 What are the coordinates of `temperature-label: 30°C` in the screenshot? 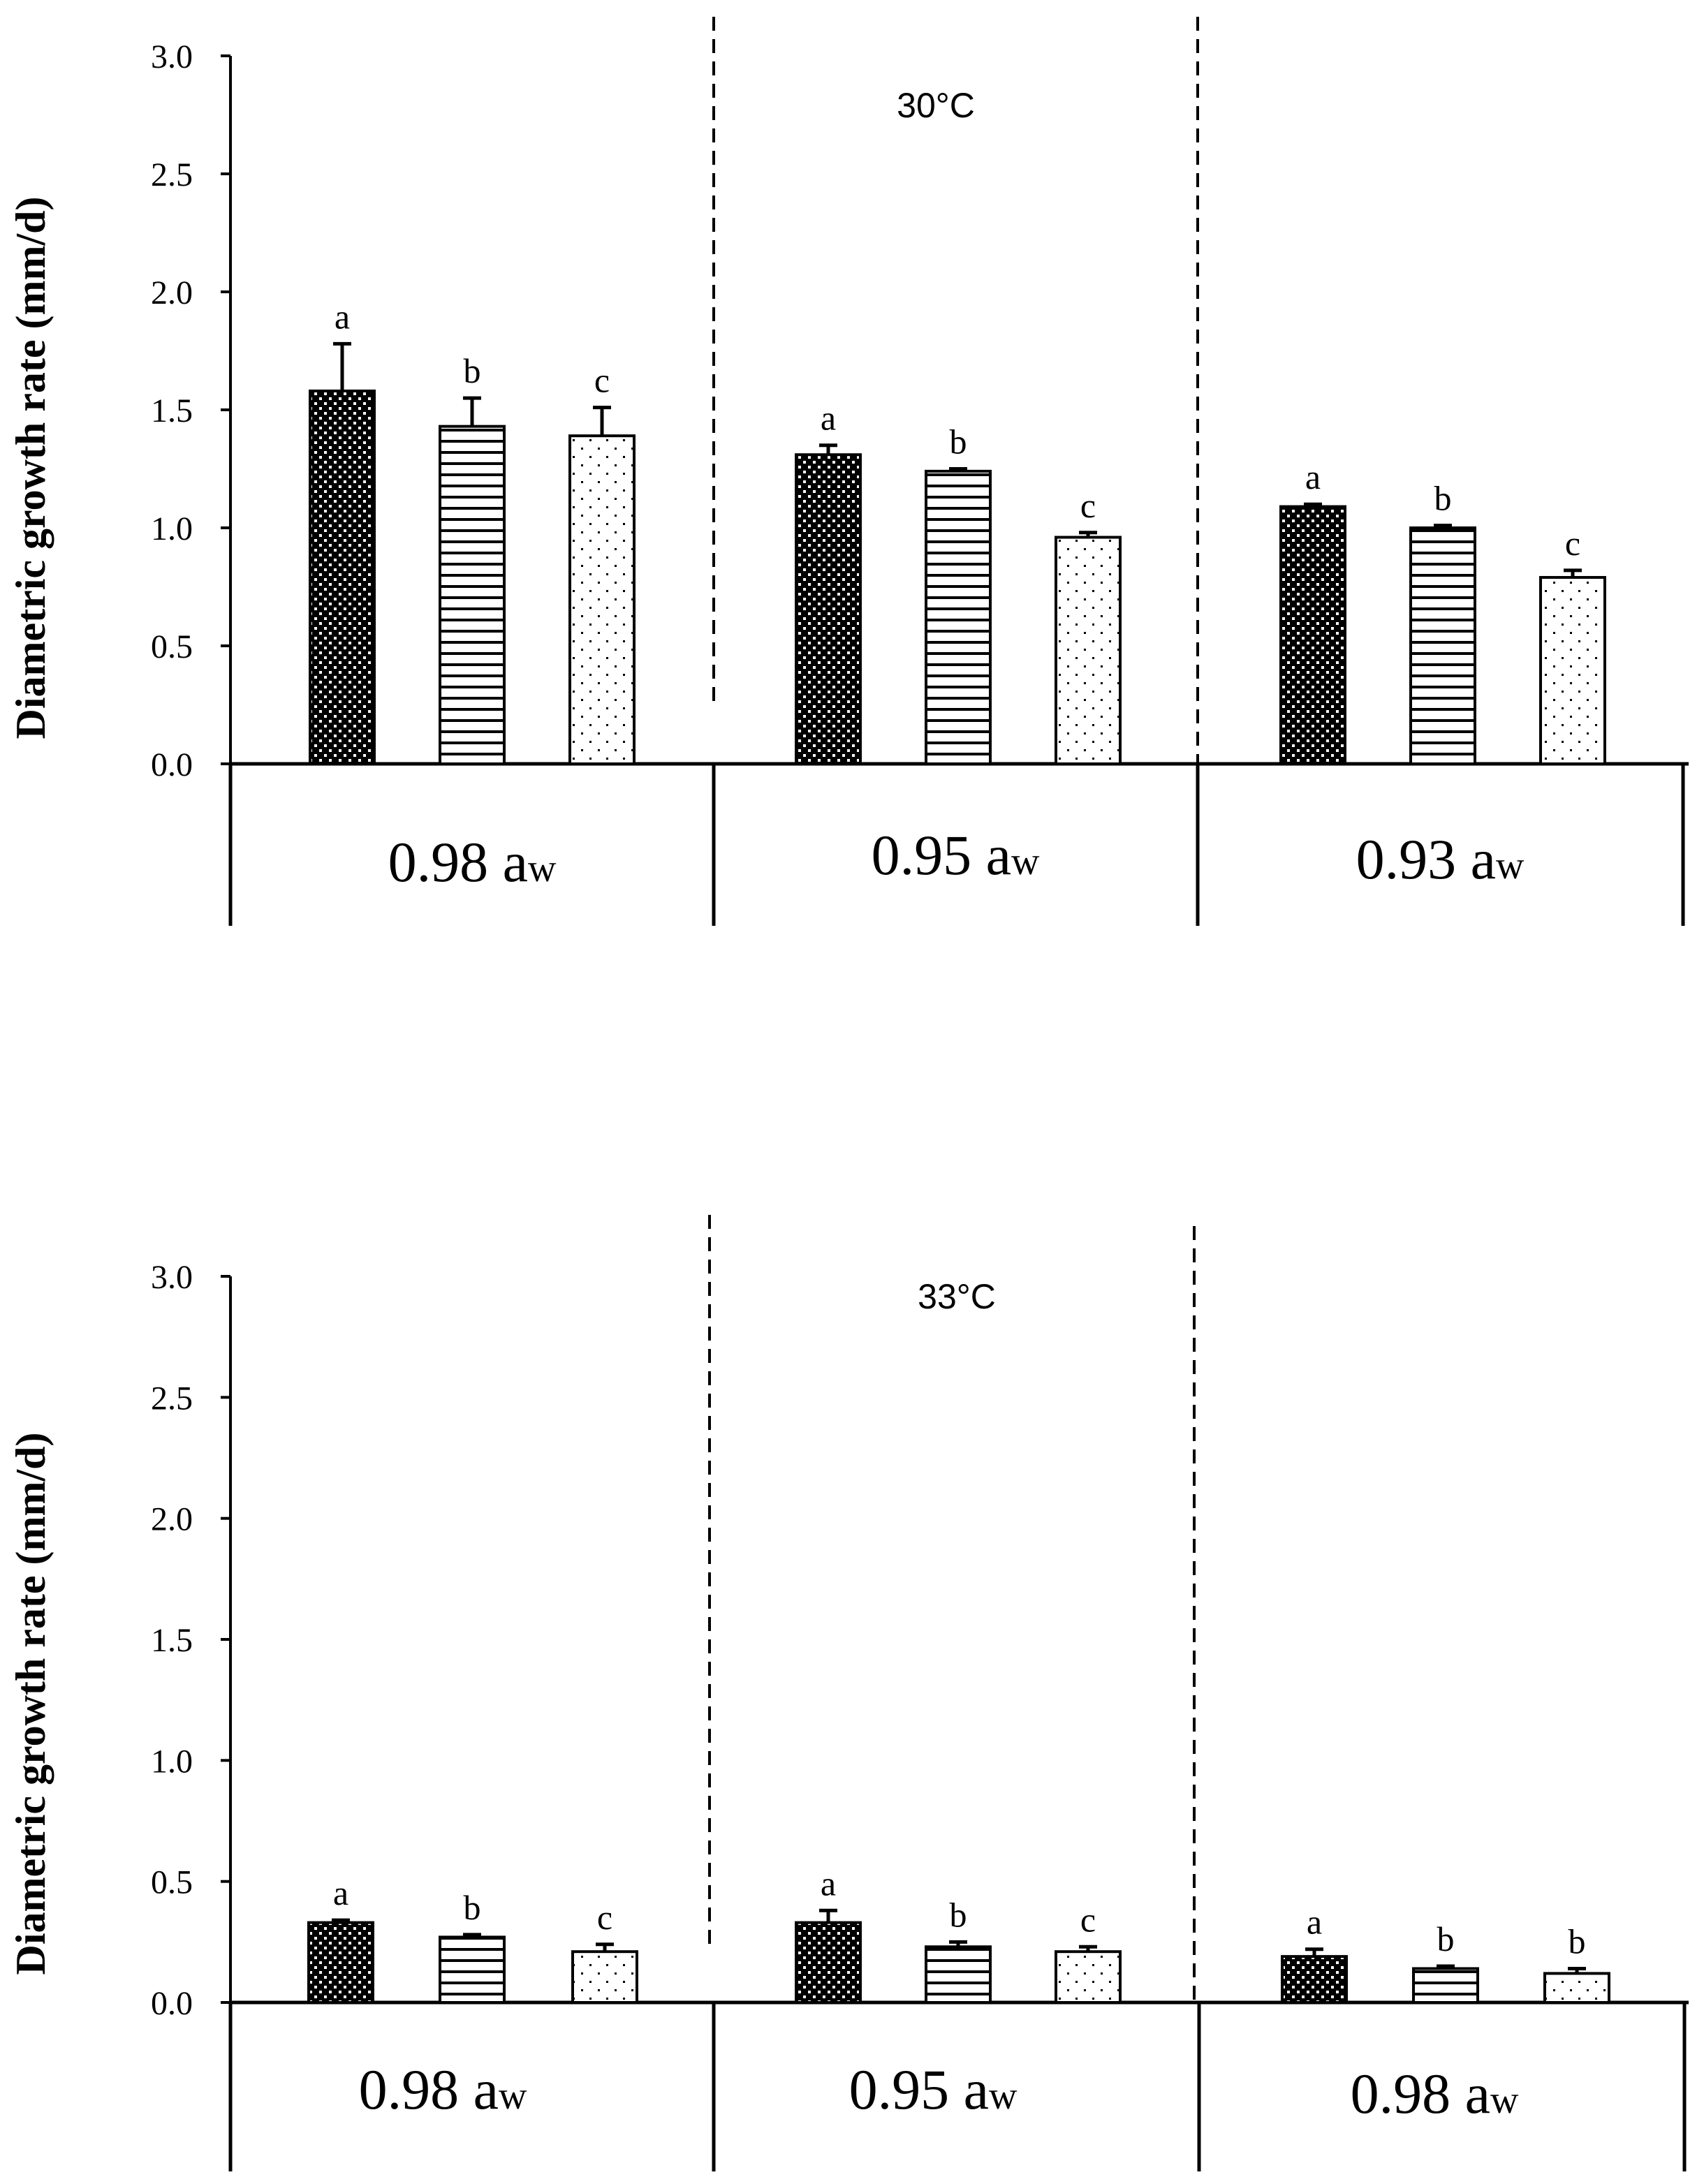 It's located at (936, 106).